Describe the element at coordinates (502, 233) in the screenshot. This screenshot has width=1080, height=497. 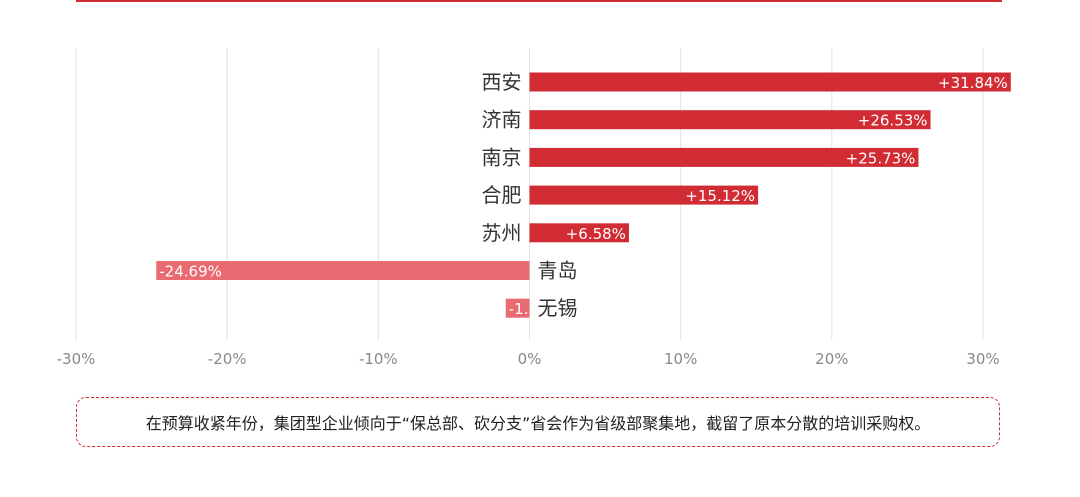
I see `category-label: 苏州` at that location.